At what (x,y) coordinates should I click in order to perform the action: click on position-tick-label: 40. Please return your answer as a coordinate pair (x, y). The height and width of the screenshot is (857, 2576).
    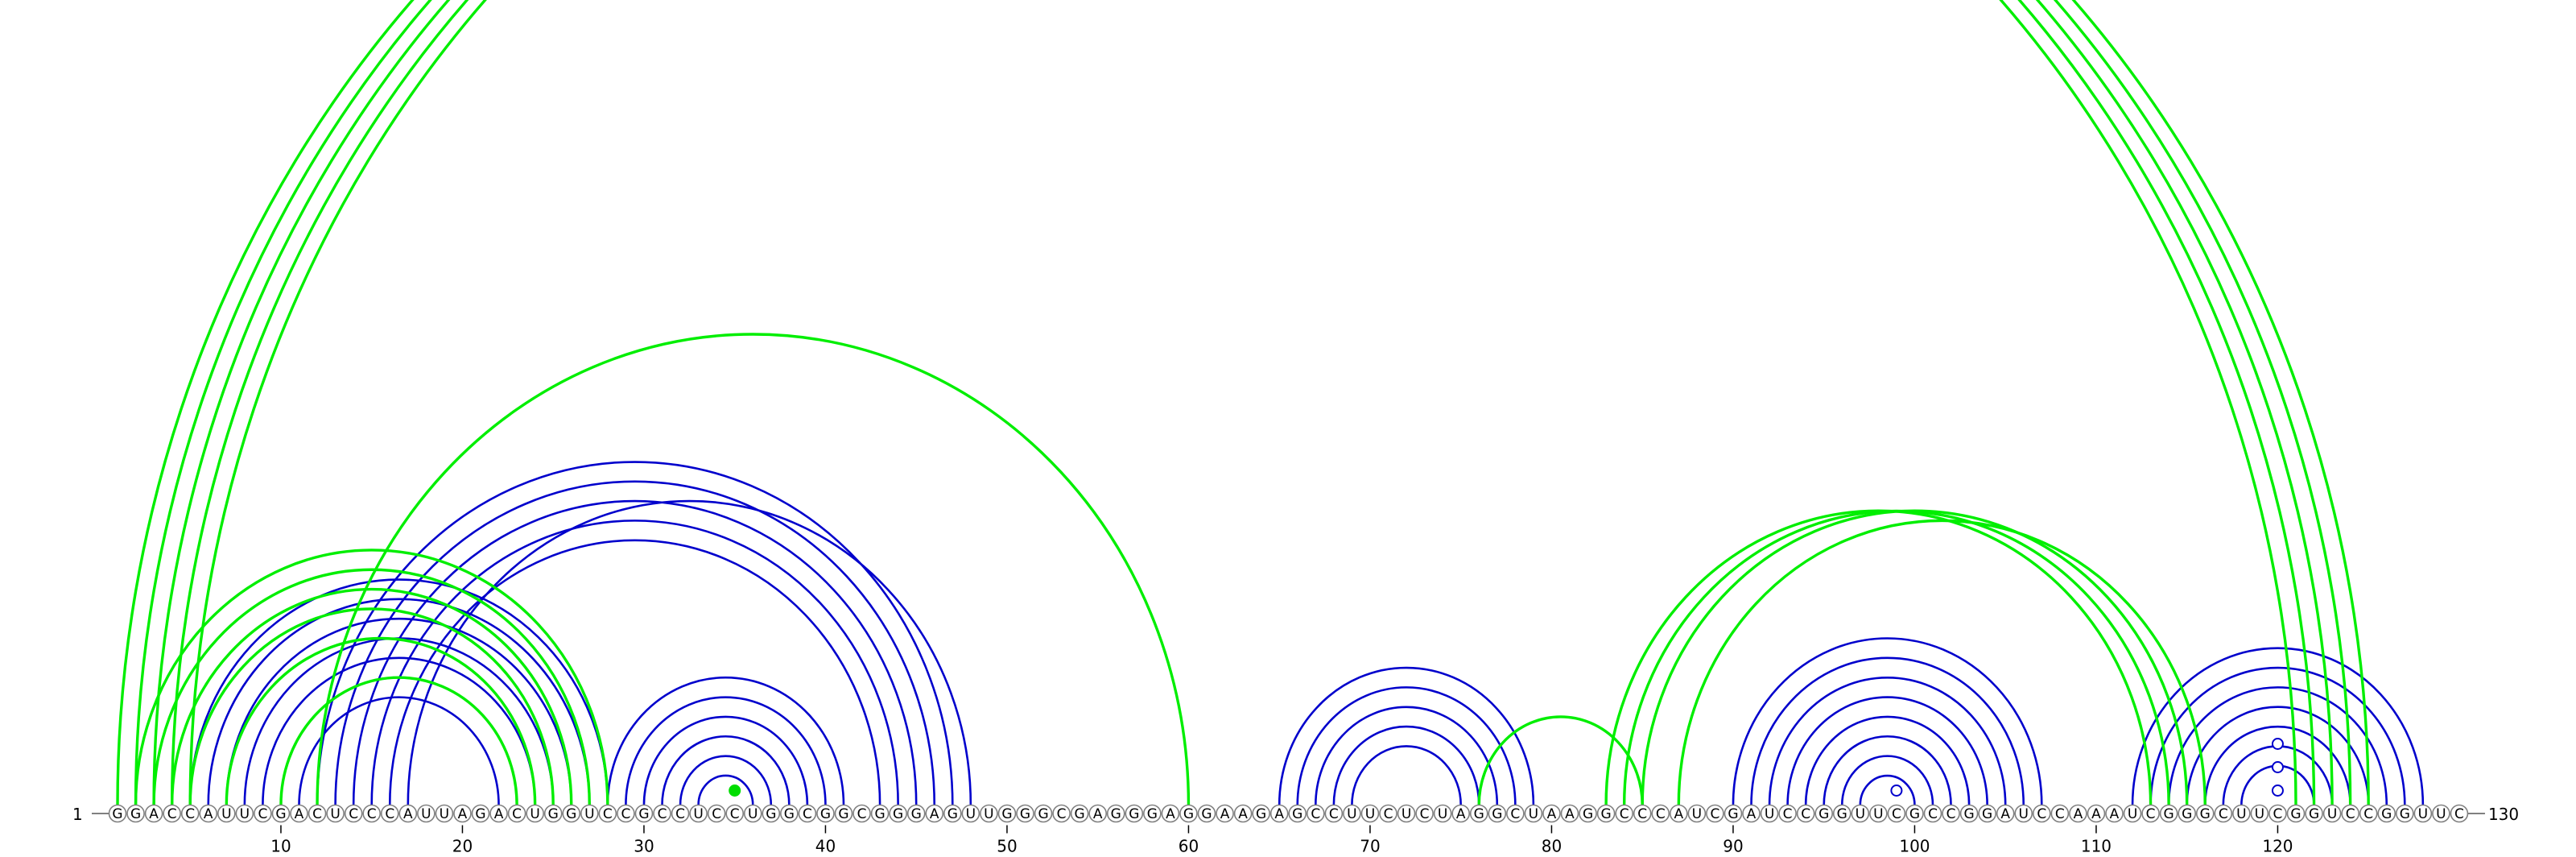
    Looking at the image, I should click on (825, 846).